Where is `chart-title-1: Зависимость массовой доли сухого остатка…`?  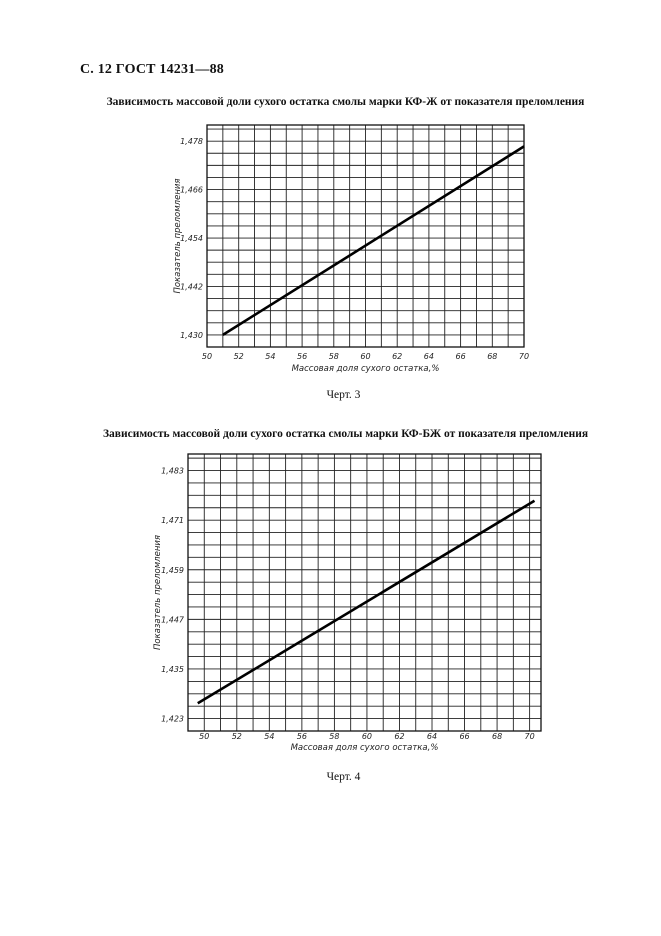
chart-title-1: Зависимость массовой доли сухого остатка… is located at coordinates (345, 102).